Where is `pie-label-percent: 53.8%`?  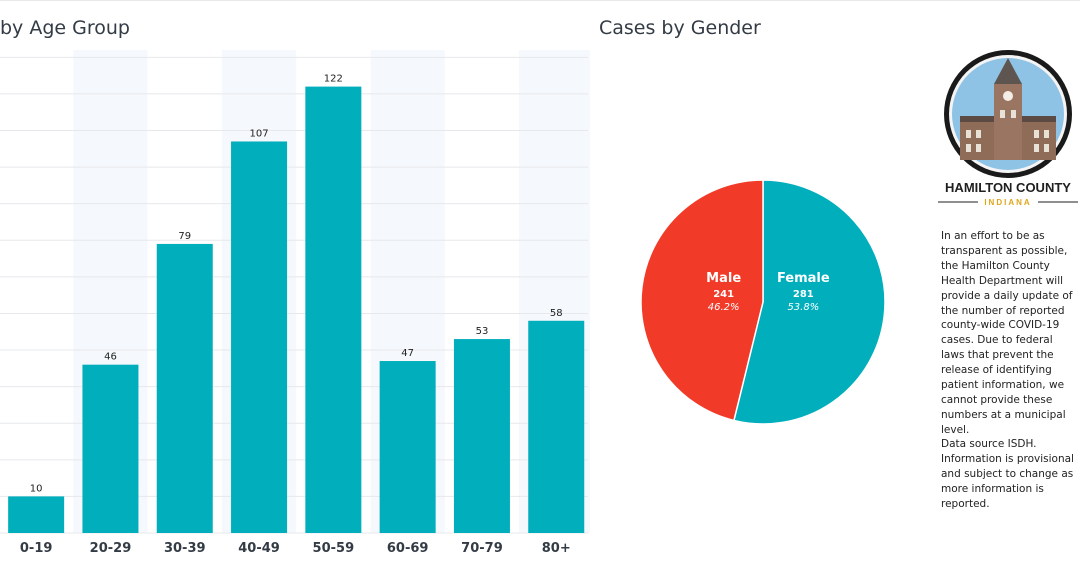
pie-label-percent: 53.8% is located at coordinates (803, 307).